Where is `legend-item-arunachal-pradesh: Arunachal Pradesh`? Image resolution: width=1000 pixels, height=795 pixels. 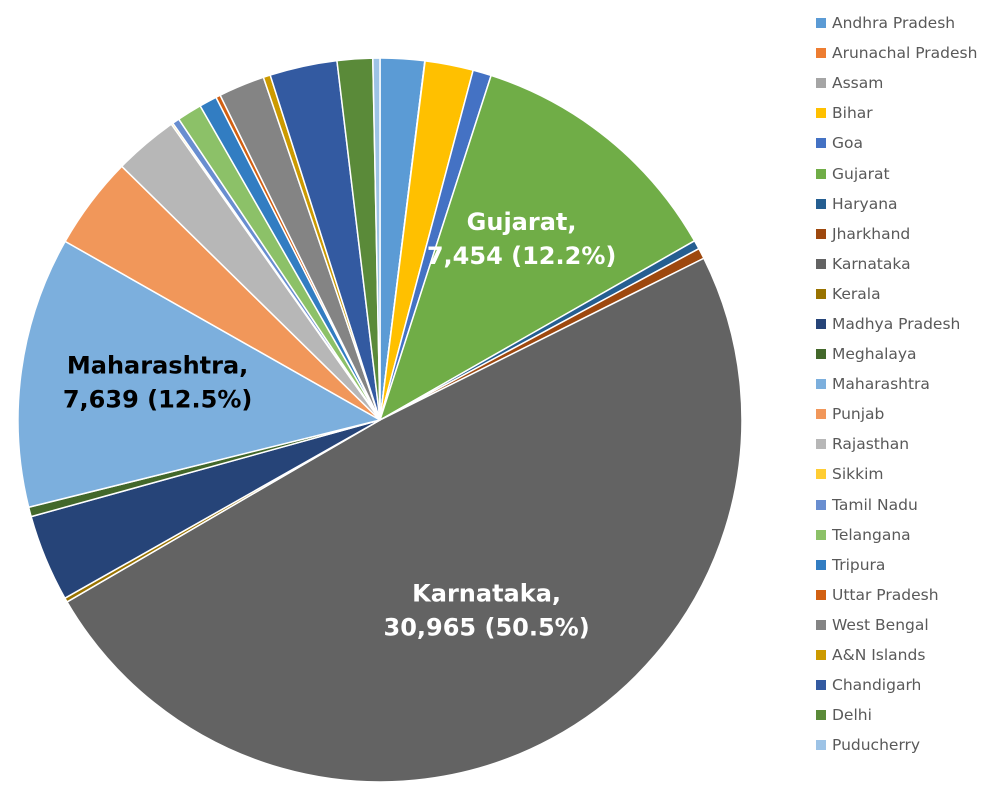
legend-item-arunachal-pradesh: Arunachal Pradesh is located at coordinates (908, 53).